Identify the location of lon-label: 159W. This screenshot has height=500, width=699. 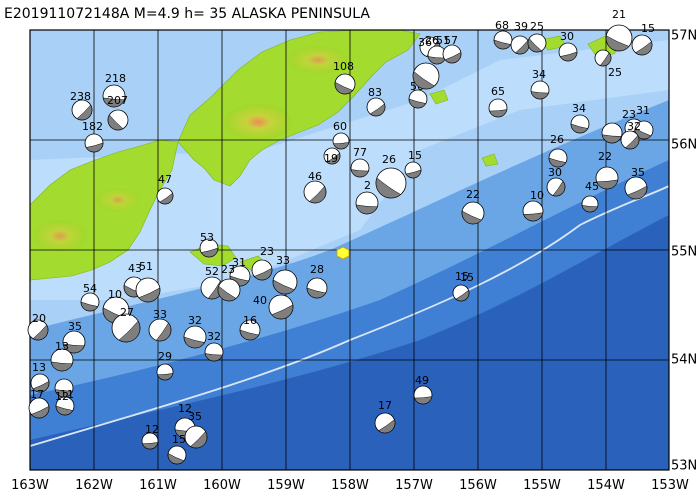
(286, 485).